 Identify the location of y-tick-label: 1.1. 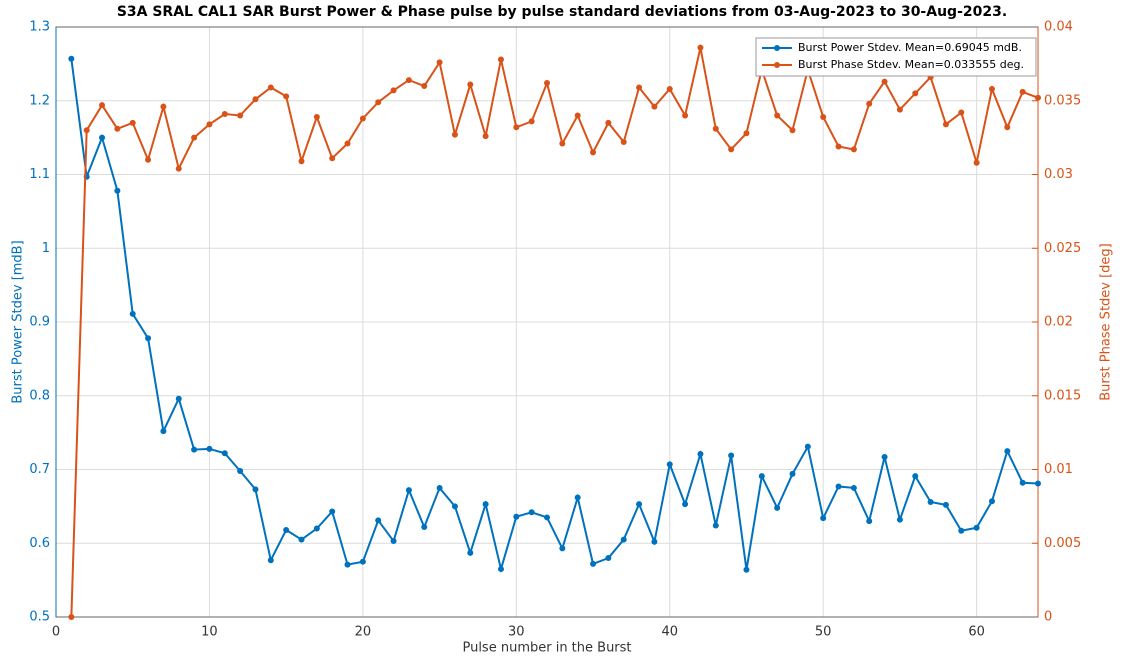
(39, 174).